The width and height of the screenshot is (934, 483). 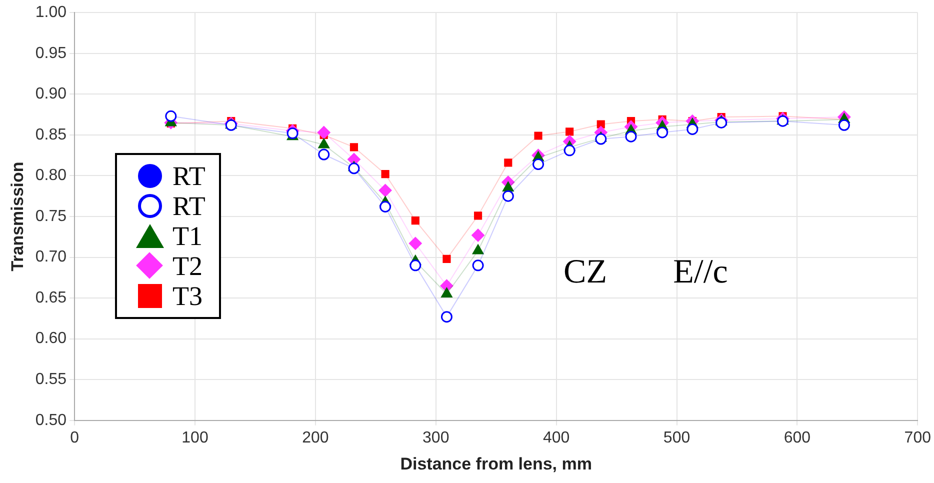 I want to click on y-tick-label: 0.90, so click(x=51, y=94).